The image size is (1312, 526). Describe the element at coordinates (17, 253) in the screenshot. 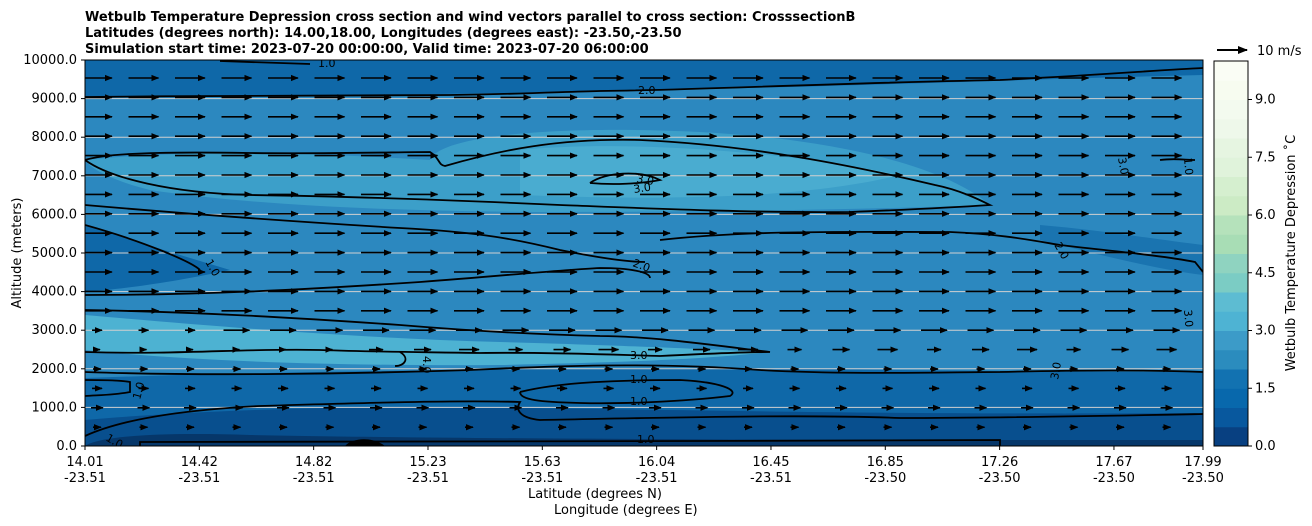

I see `y-axis-label: Altitude (meters)` at that location.